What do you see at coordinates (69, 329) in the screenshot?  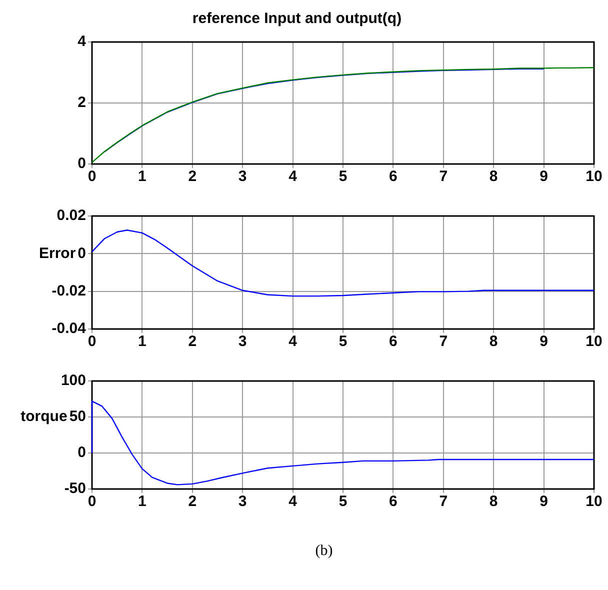 I see `y-tick-label: -0.04` at bounding box center [69, 329].